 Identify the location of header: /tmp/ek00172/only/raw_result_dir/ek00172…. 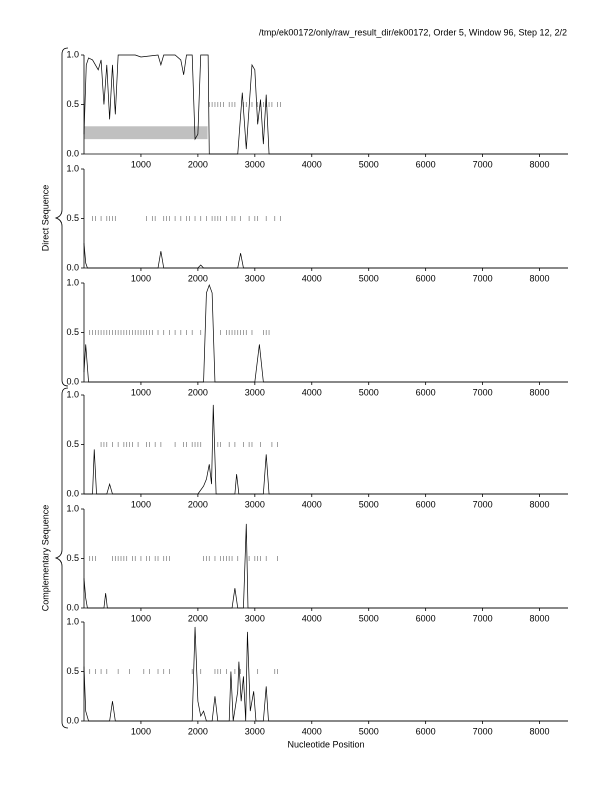
(413, 32).